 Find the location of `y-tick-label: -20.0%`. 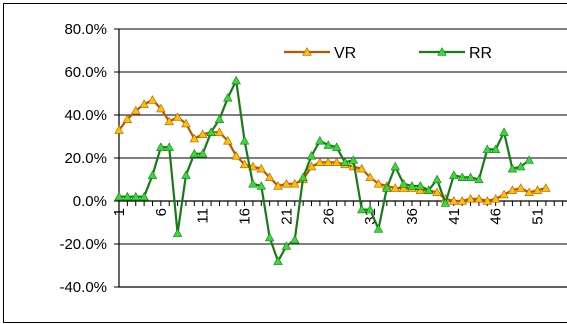

y-tick-label: -20.0% is located at coordinates (83, 244).